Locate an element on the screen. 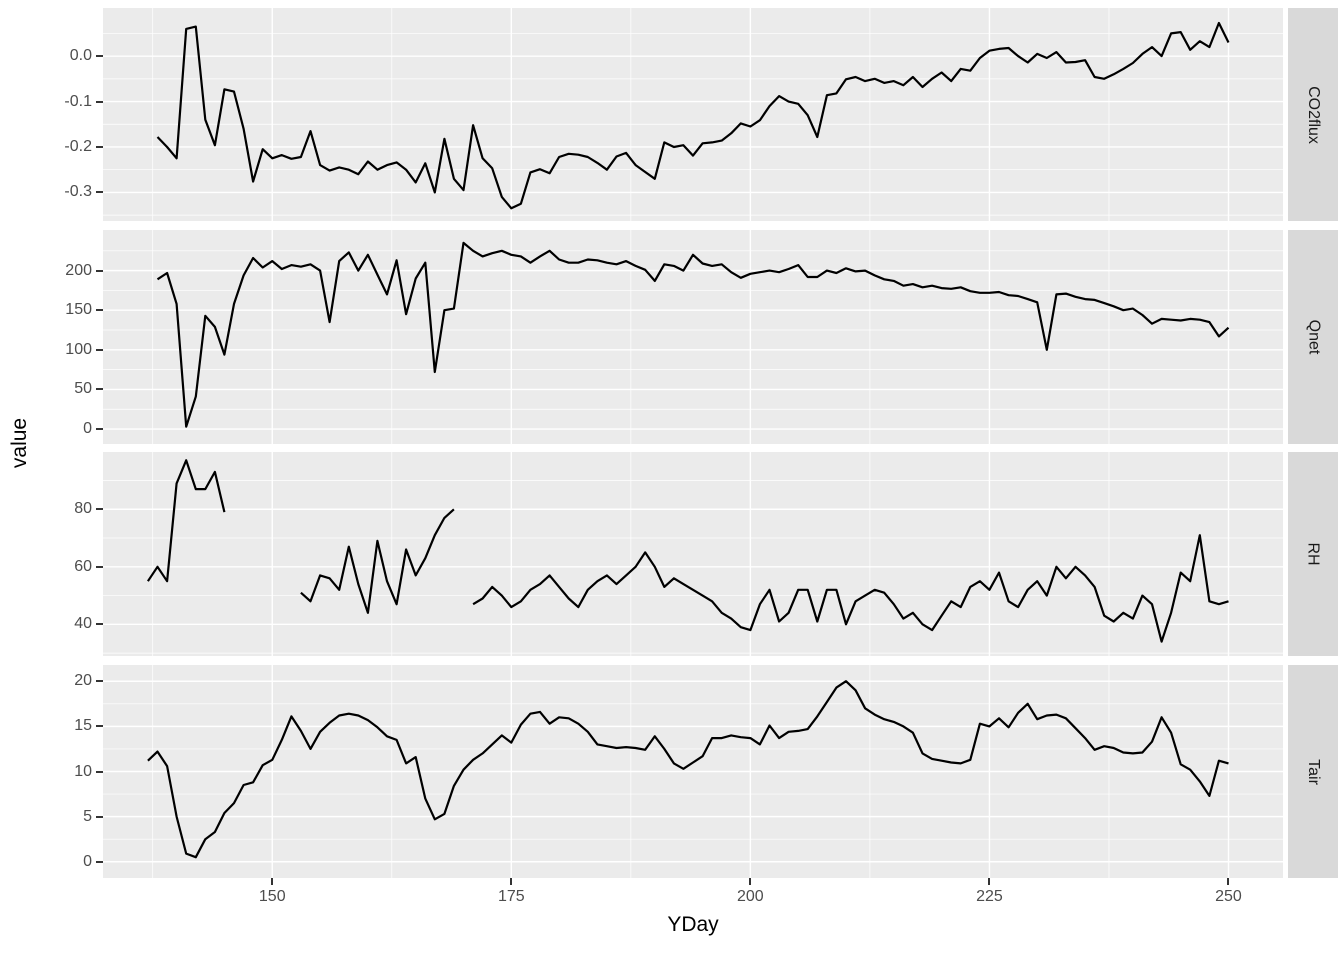  facet-strip-co2flux: CO2flux is located at coordinates (1313, 114).